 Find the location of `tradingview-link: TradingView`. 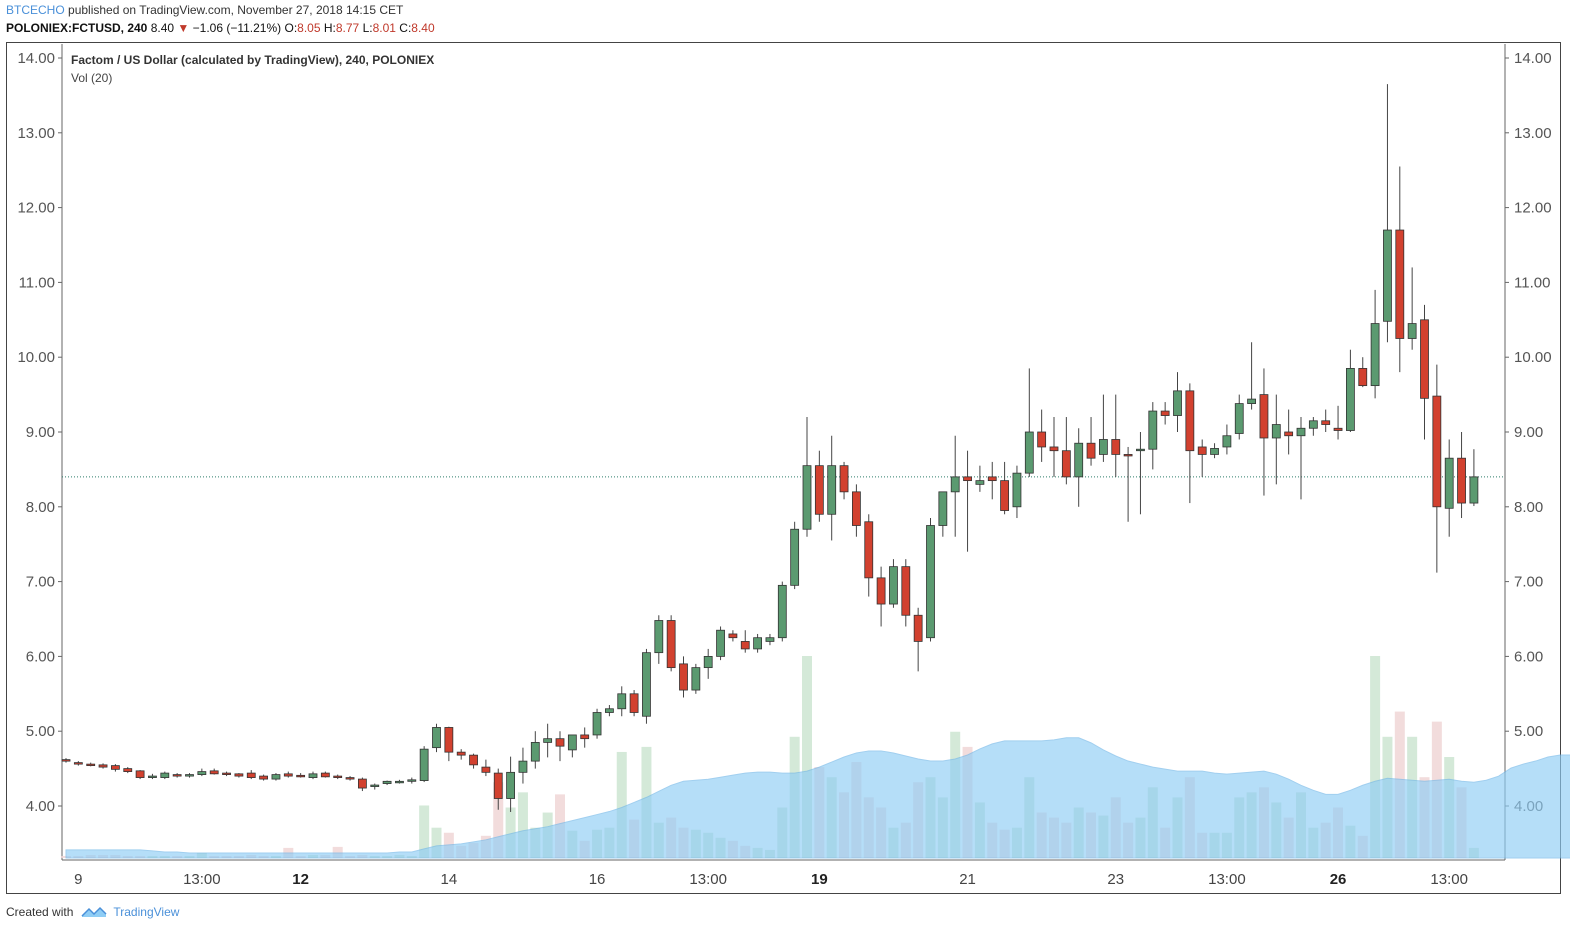

tradingview-link: TradingView is located at coordinates (146, 912).